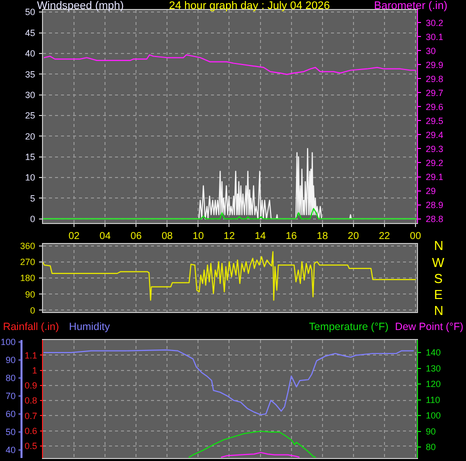 This screenshot has height=461, width=466. What do you see at coordinates (33, 198) in the screenshot?
I see `y-tick-label: 5` at bounding box center [33, 198].